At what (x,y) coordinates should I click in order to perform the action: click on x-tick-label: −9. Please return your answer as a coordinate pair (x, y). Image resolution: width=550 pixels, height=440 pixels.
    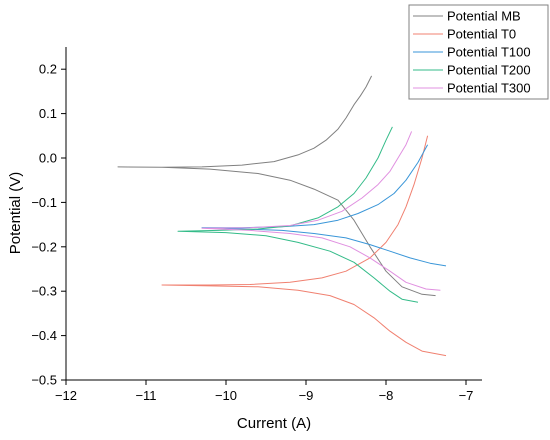
    Looking at the image, I should click on (306, 395).